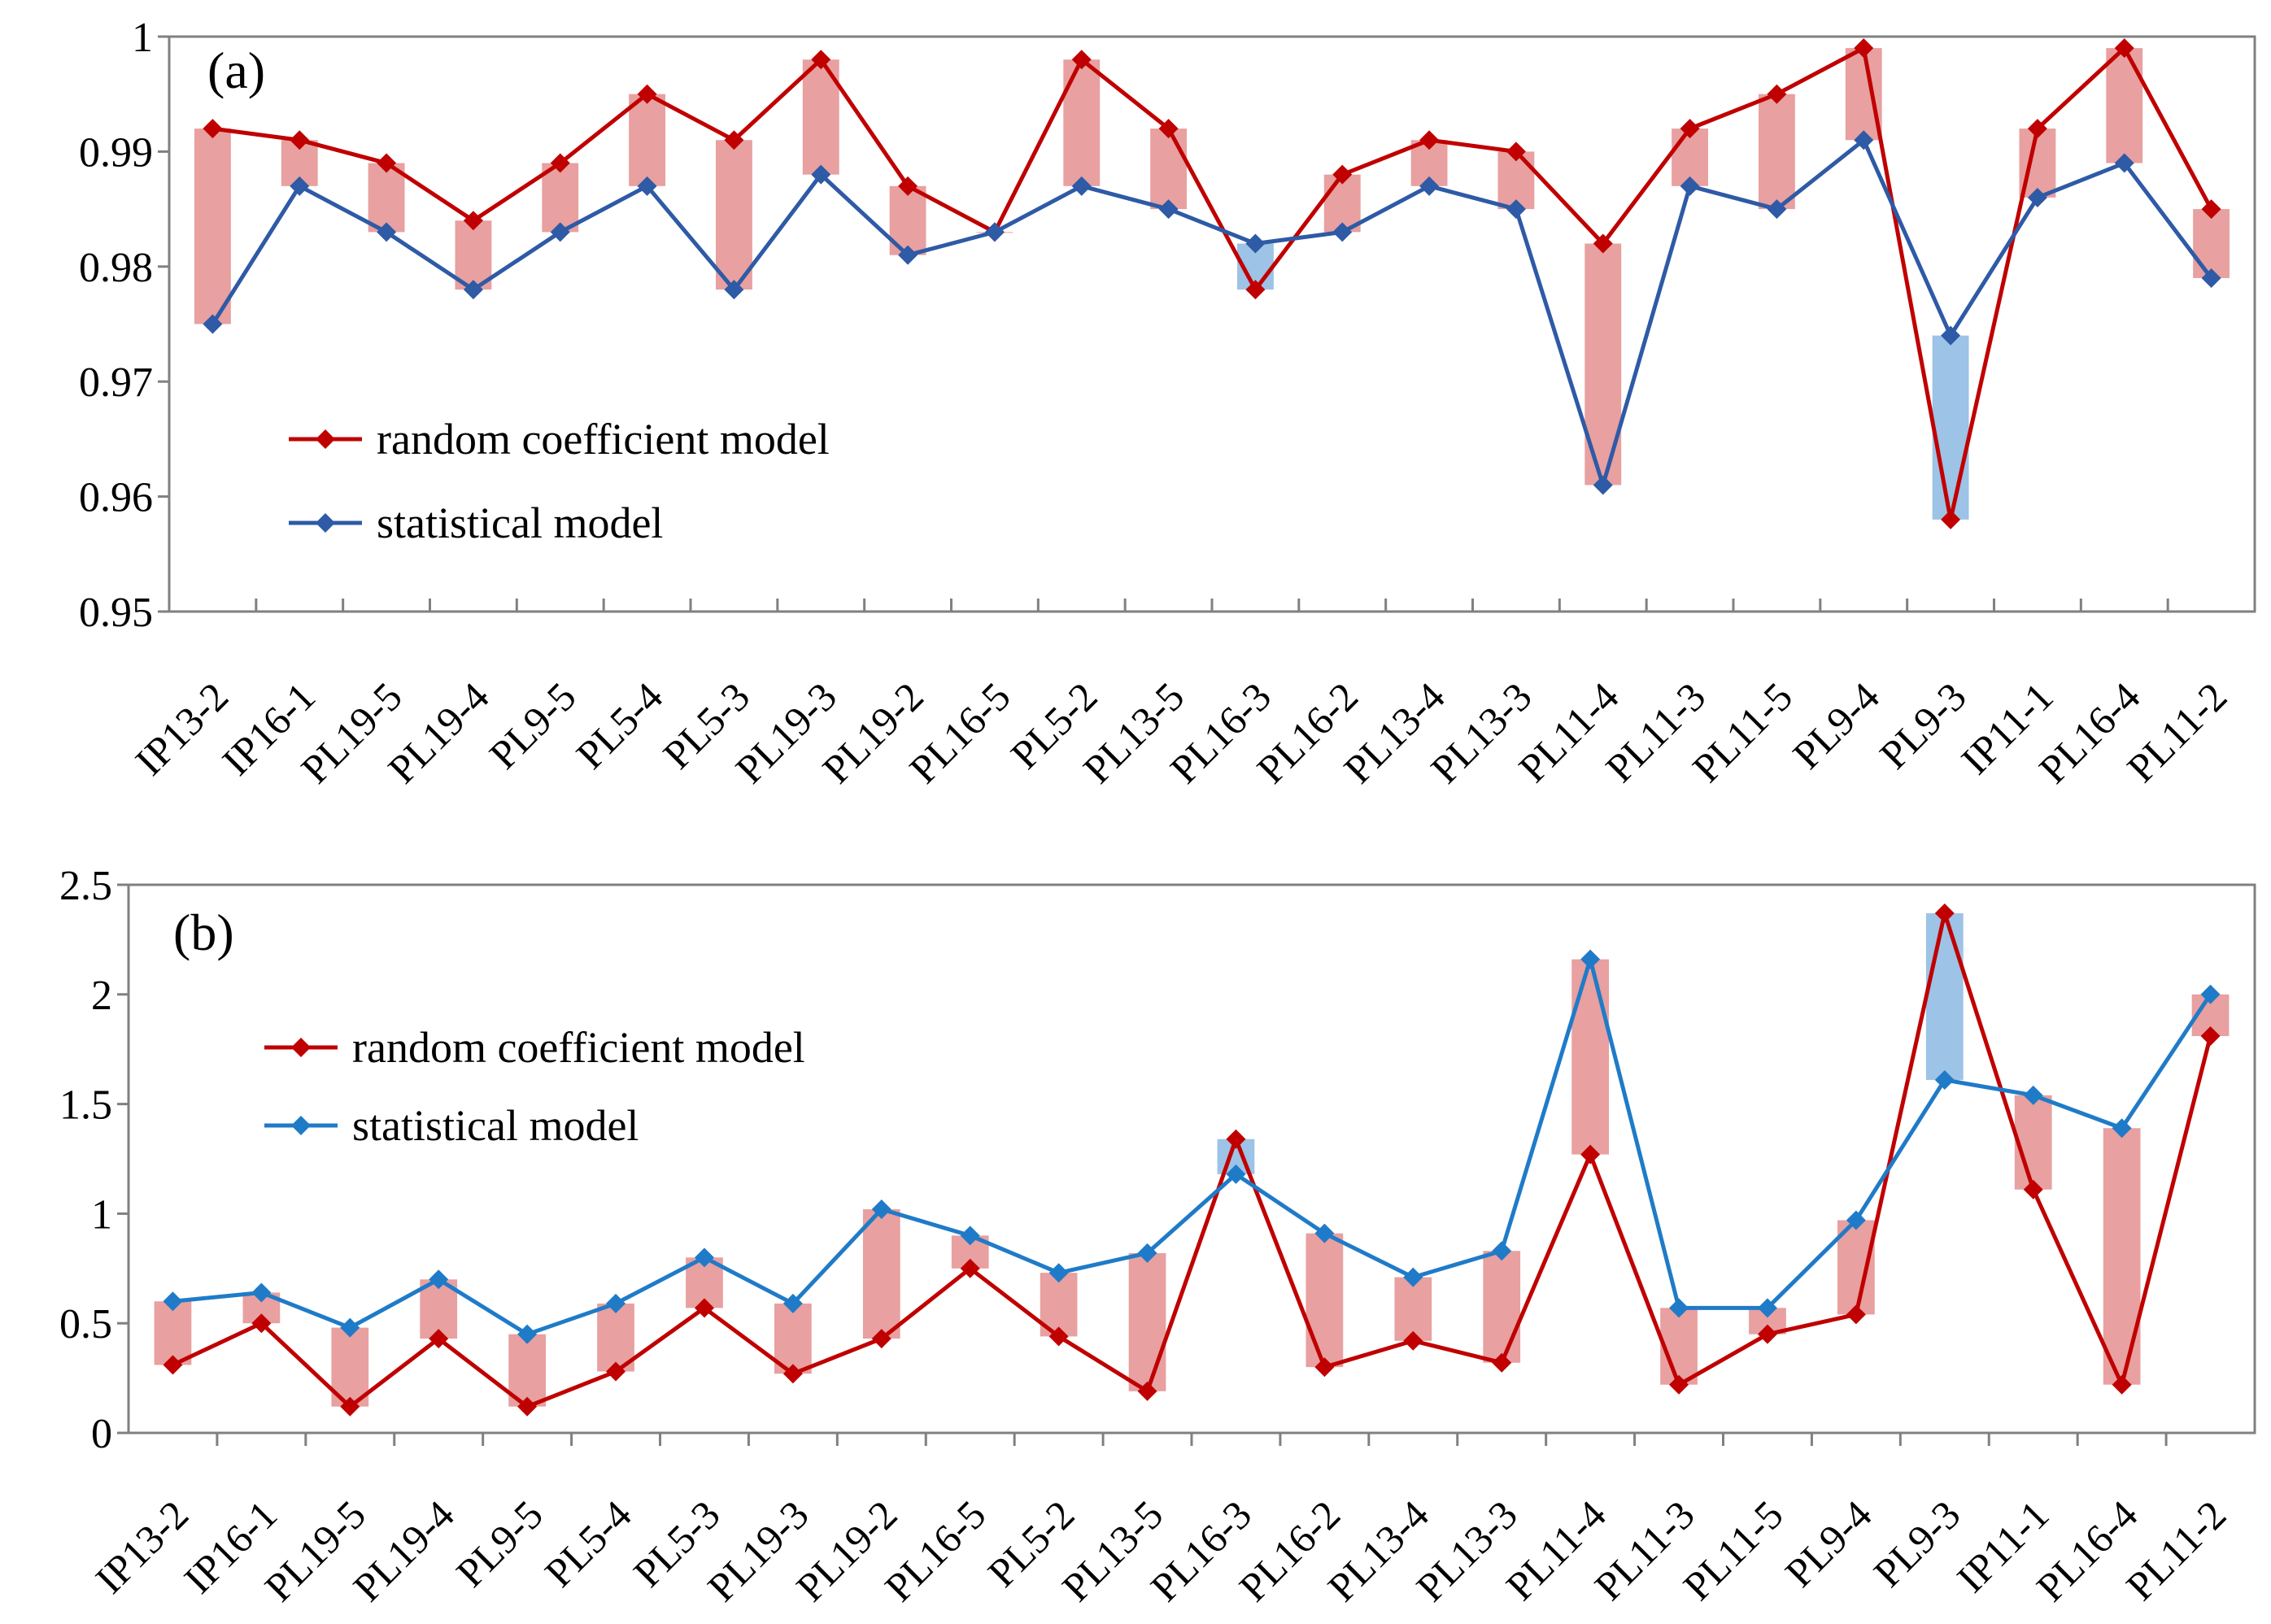 The height and width of the screenshot is (1624, 2271). Describe the element at coordinates (101, 1434) in the screenshot. I see `y-tick-label: 0` at that location.